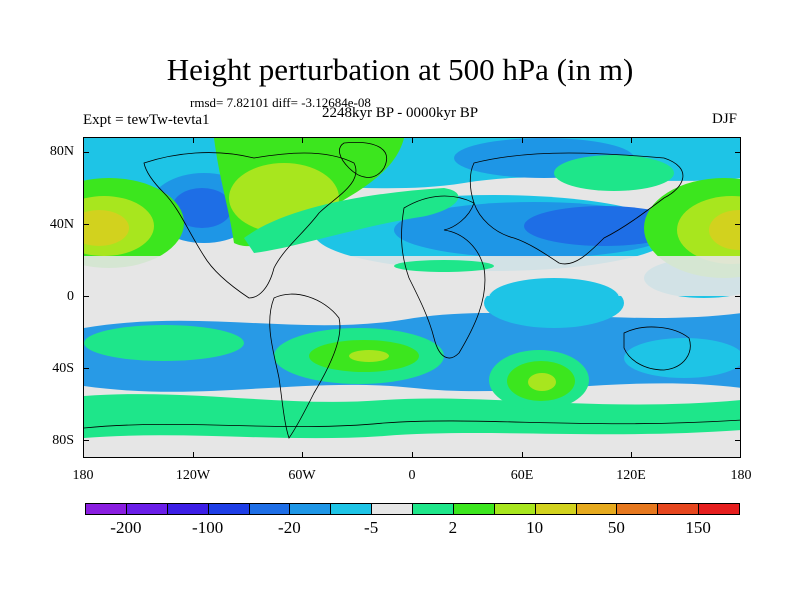 The width and height of the screenshot is (800, 600). Describe the element at coordinates (522, 475) in the screenshot. I see `lon-label-60e: 60E` at that location.